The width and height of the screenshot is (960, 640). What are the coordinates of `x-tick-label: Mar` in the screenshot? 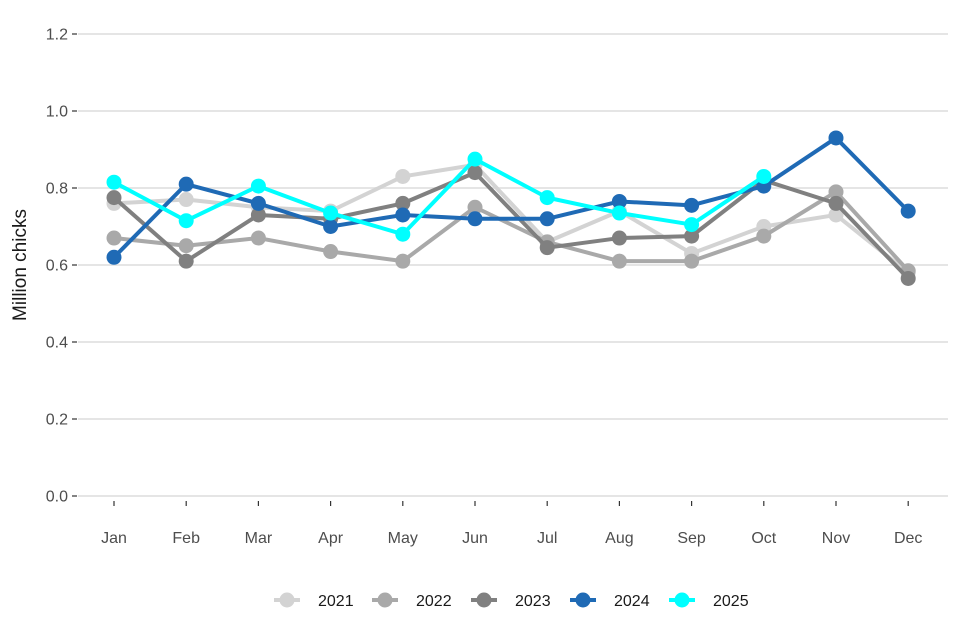 It's located at (259, 538).